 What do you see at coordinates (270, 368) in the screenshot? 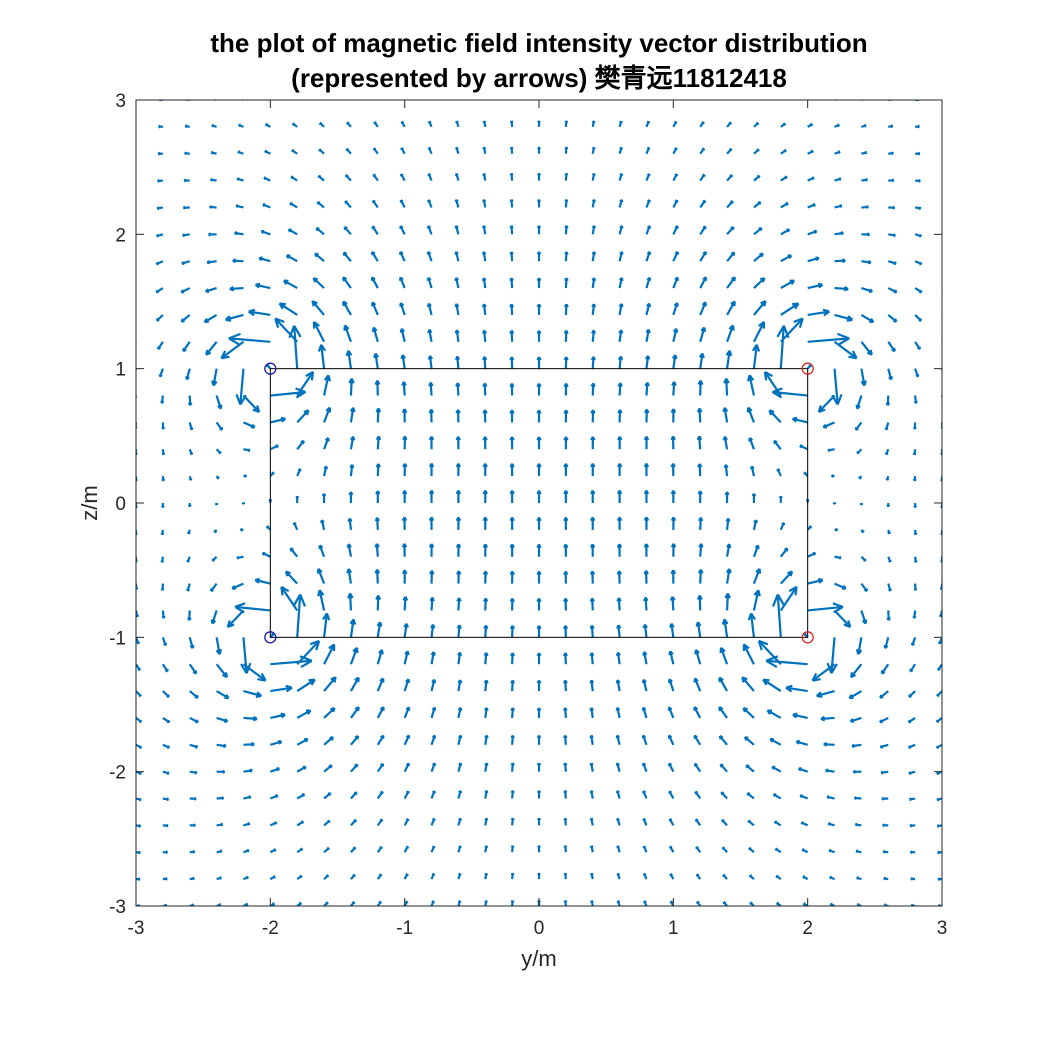
I see `wire-marker` at bounding box center [270, 368].